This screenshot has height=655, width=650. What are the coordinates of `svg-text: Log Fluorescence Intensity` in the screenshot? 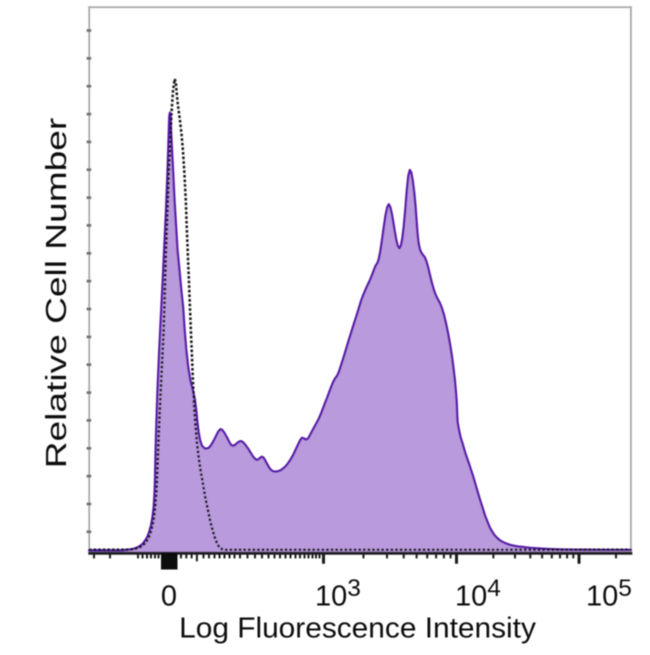 It's located at (357, 628).